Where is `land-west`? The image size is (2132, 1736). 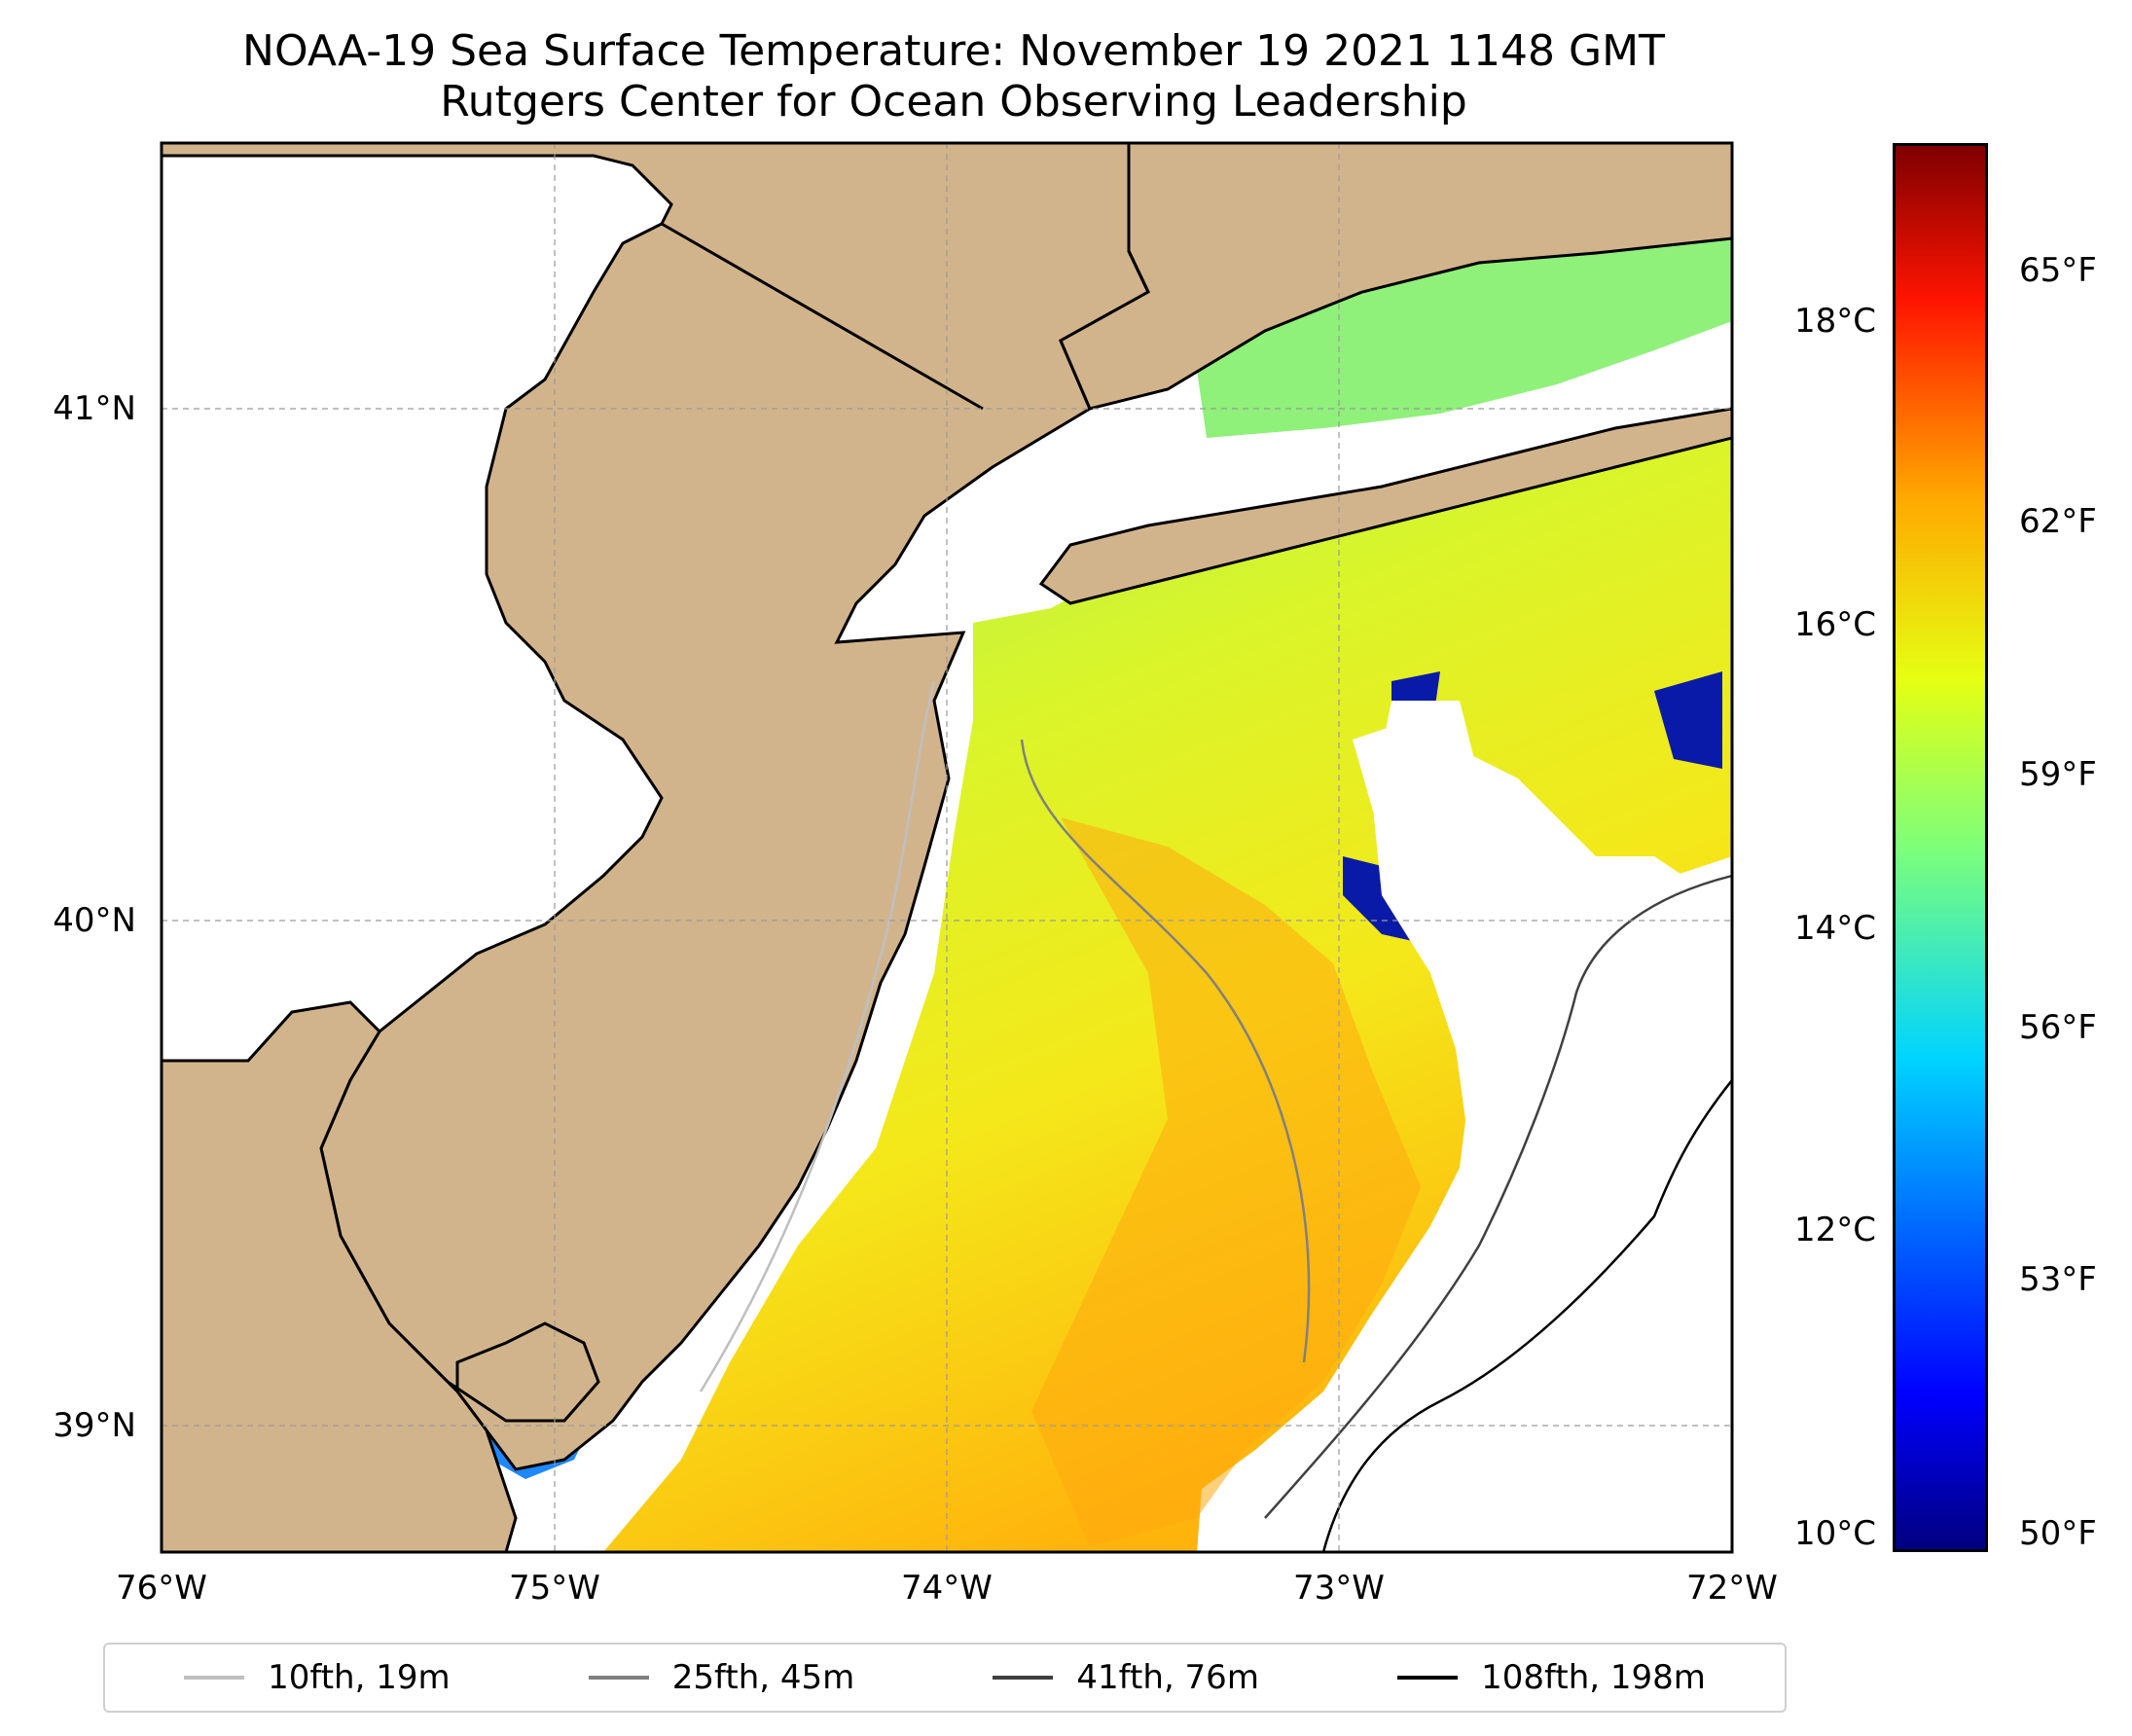 land-west is located at coordinates (340, 1276).